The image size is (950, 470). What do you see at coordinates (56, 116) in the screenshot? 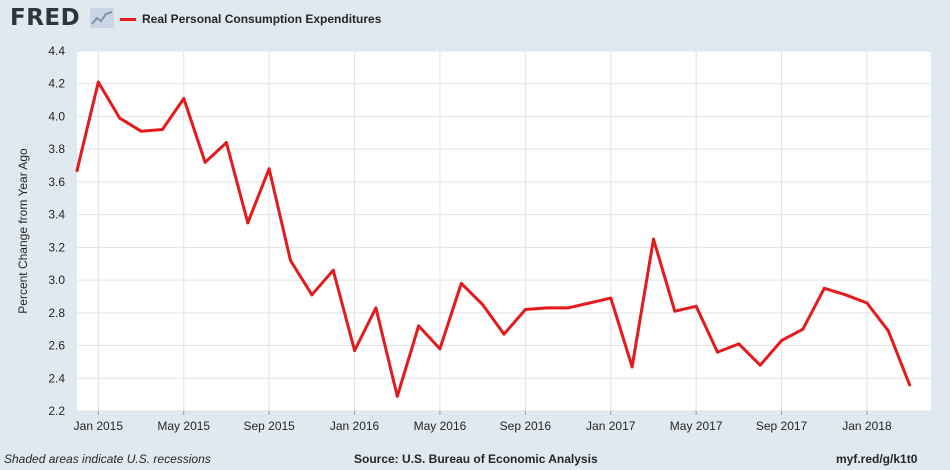
I see `y-tick-label: 4.0` at bounding box center [56, 116].